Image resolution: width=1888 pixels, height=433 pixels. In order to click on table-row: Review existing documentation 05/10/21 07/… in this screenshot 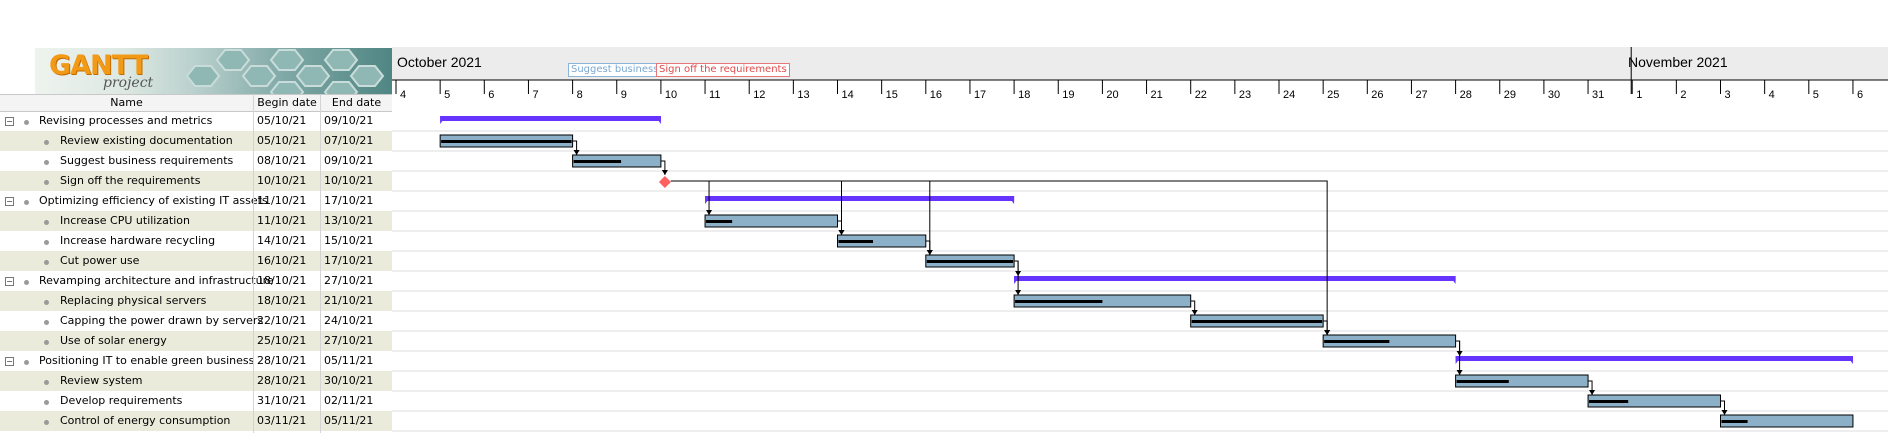, I will do `click(196, 141)`.